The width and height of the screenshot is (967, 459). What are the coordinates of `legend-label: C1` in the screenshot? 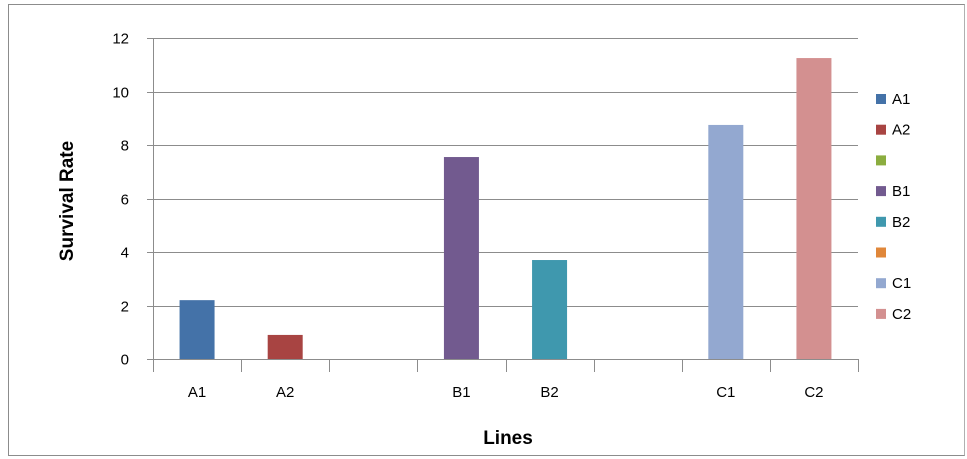 It's located at (901, 283).